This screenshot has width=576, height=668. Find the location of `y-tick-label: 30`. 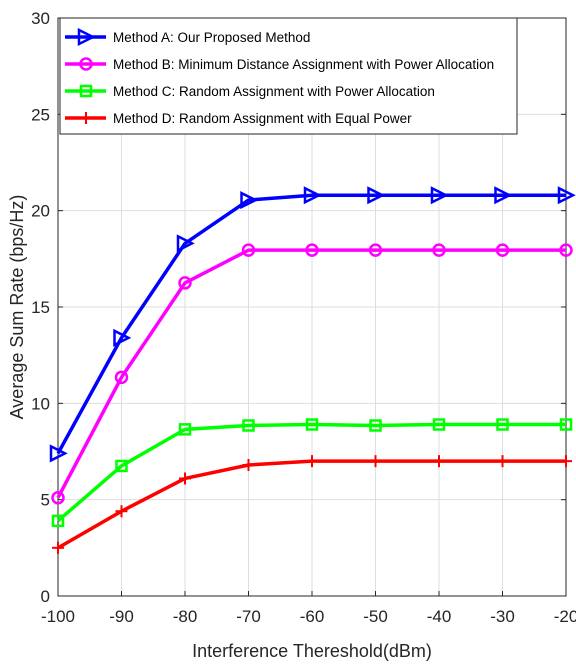

y-tick-label: 30 is located at coordinates (40, 18).